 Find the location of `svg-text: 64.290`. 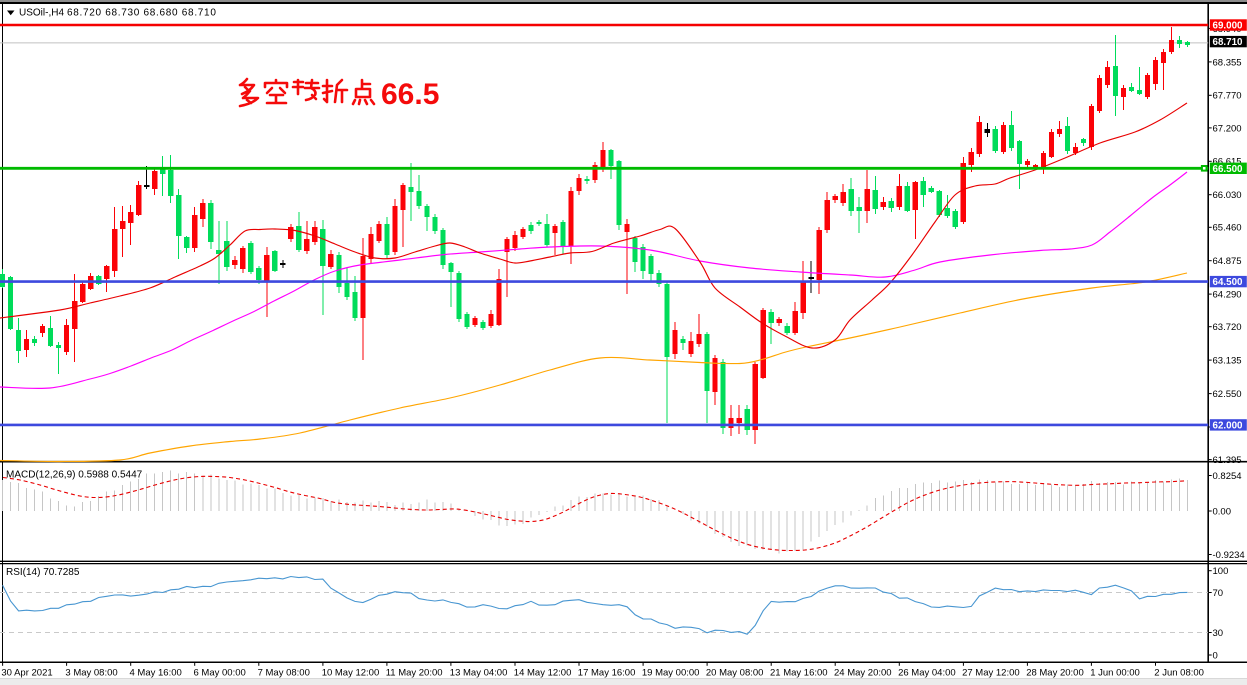

svg-text: 64.290 is located at coordinates (1227, 295).